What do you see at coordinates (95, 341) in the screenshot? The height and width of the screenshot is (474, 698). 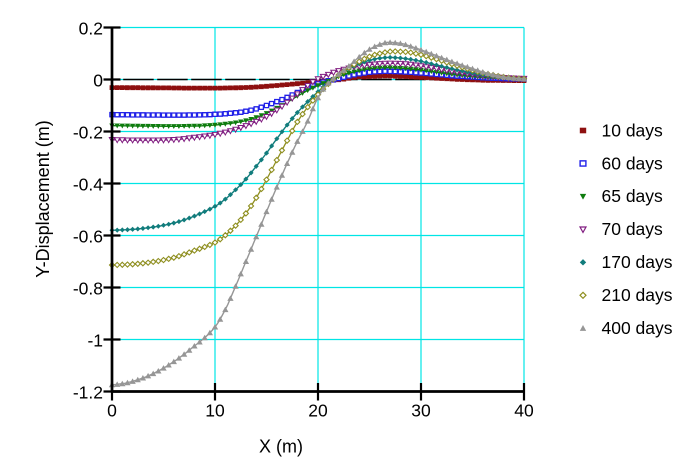 I see `svg-text: -1` at bounding box center [95, 341].